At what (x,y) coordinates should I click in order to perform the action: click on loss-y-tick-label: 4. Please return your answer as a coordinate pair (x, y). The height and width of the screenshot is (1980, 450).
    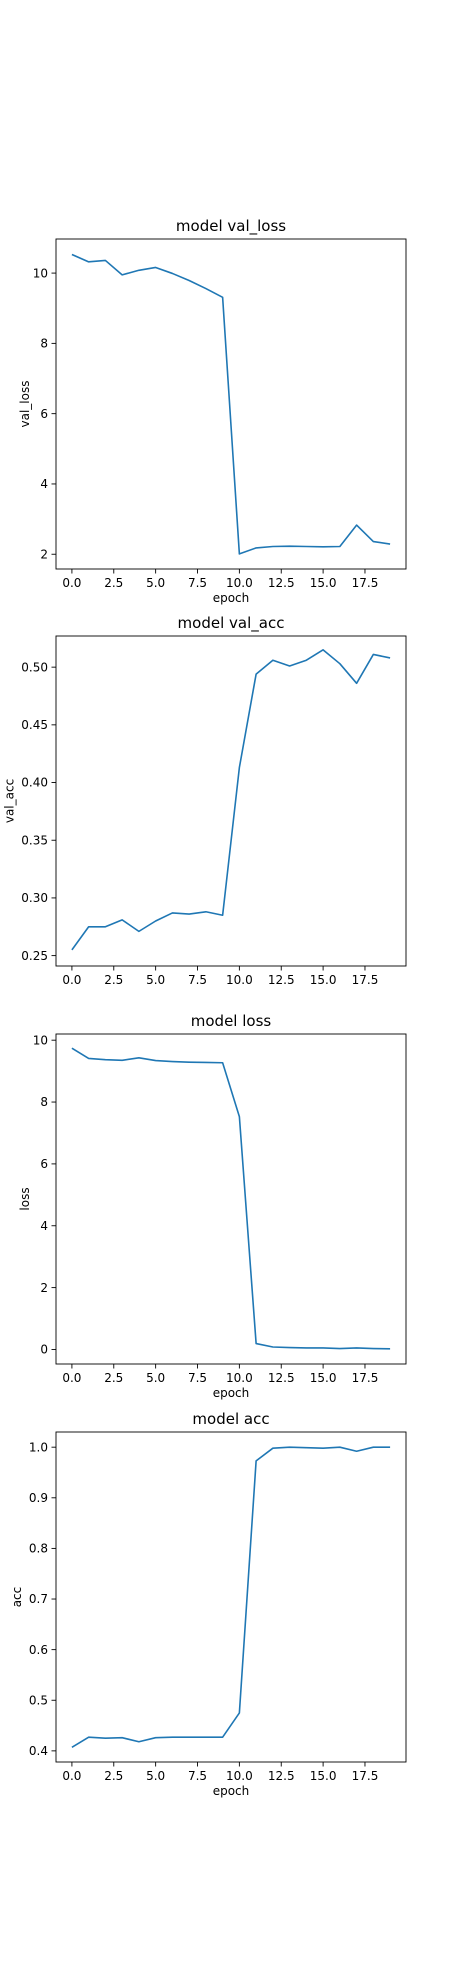
    Looking at the image, I should click on (44, 1226).